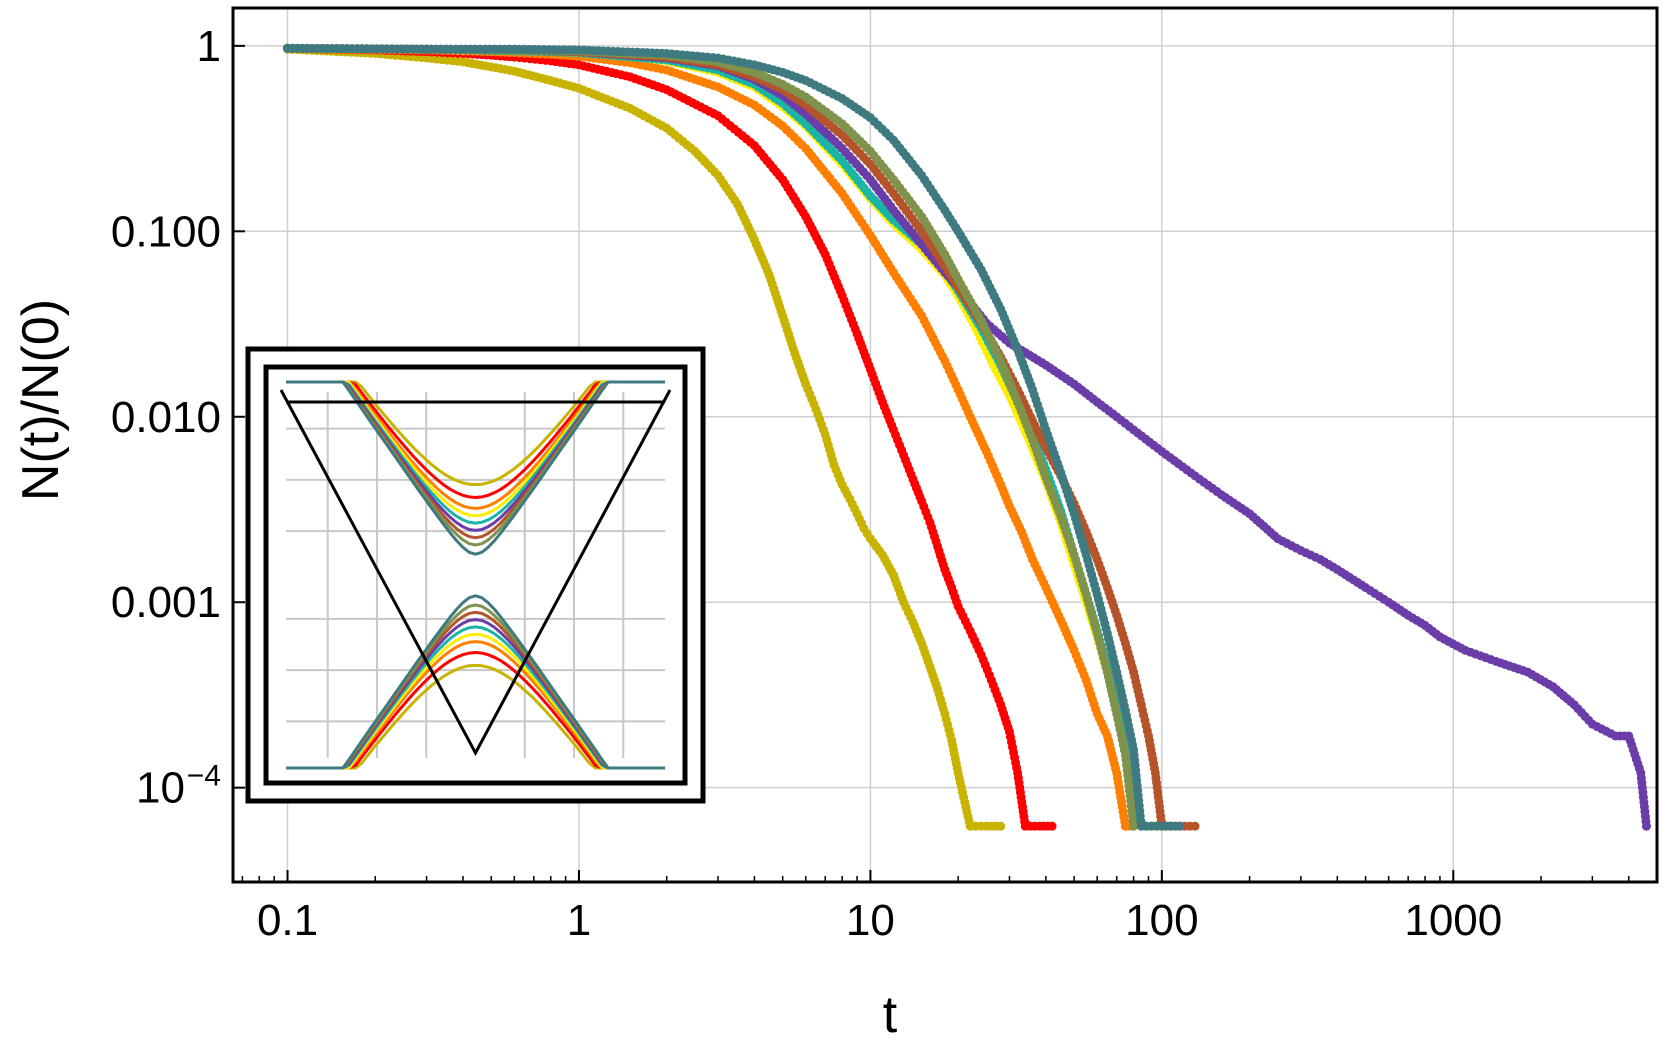  I want to click on inset-v-lines, so click(475, 573).